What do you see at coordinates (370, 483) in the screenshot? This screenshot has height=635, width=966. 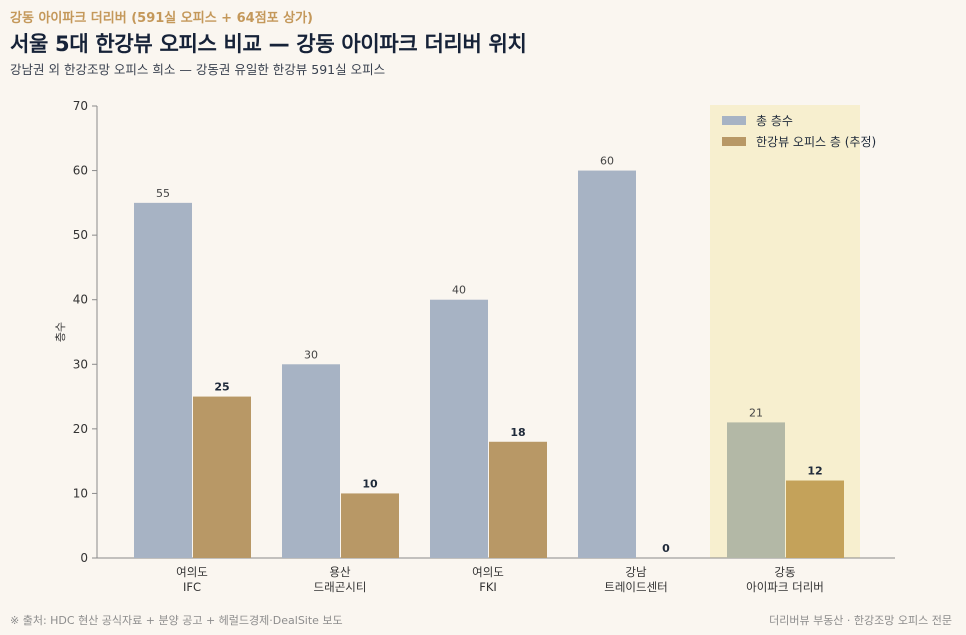 I see `data-label: 10` at bounding box center [370, 483].